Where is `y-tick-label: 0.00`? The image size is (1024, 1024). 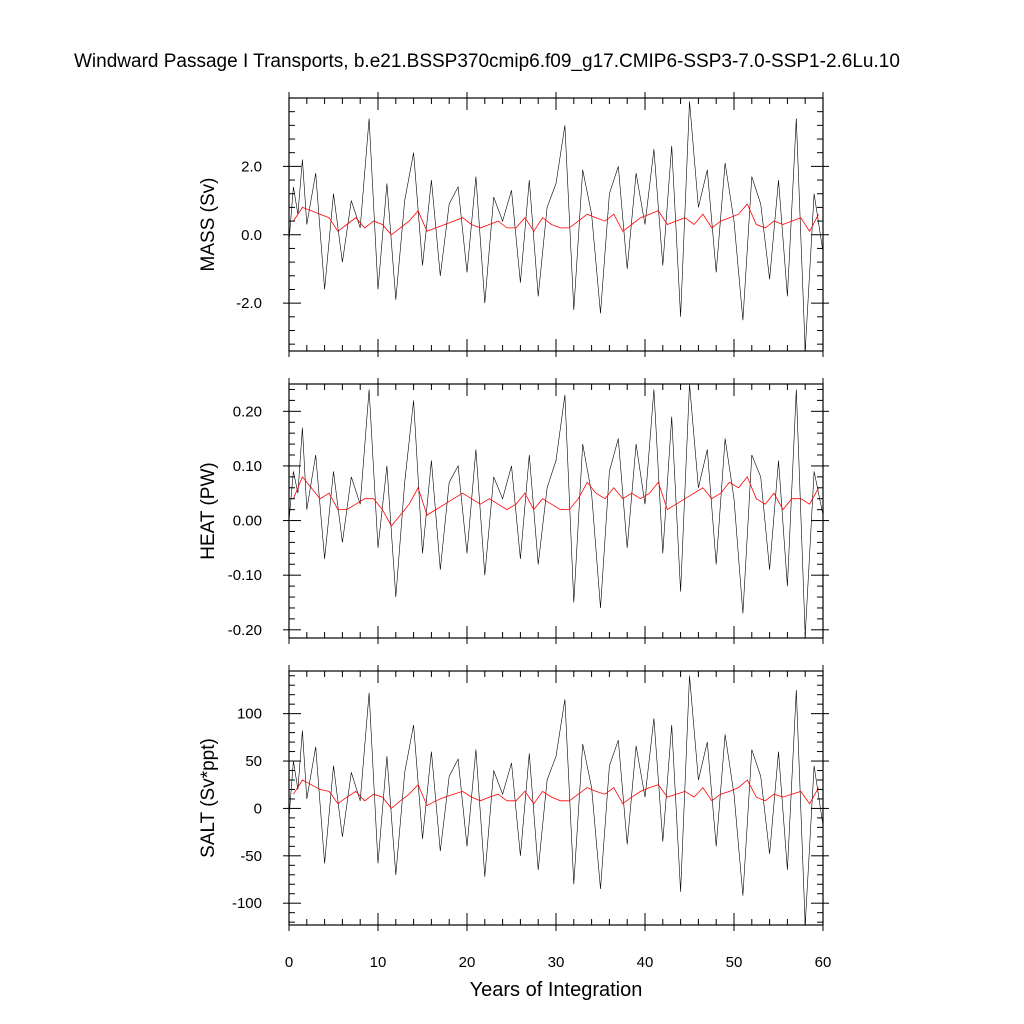 y-tick-label: 0.00 is located at coordinates (247, 521).